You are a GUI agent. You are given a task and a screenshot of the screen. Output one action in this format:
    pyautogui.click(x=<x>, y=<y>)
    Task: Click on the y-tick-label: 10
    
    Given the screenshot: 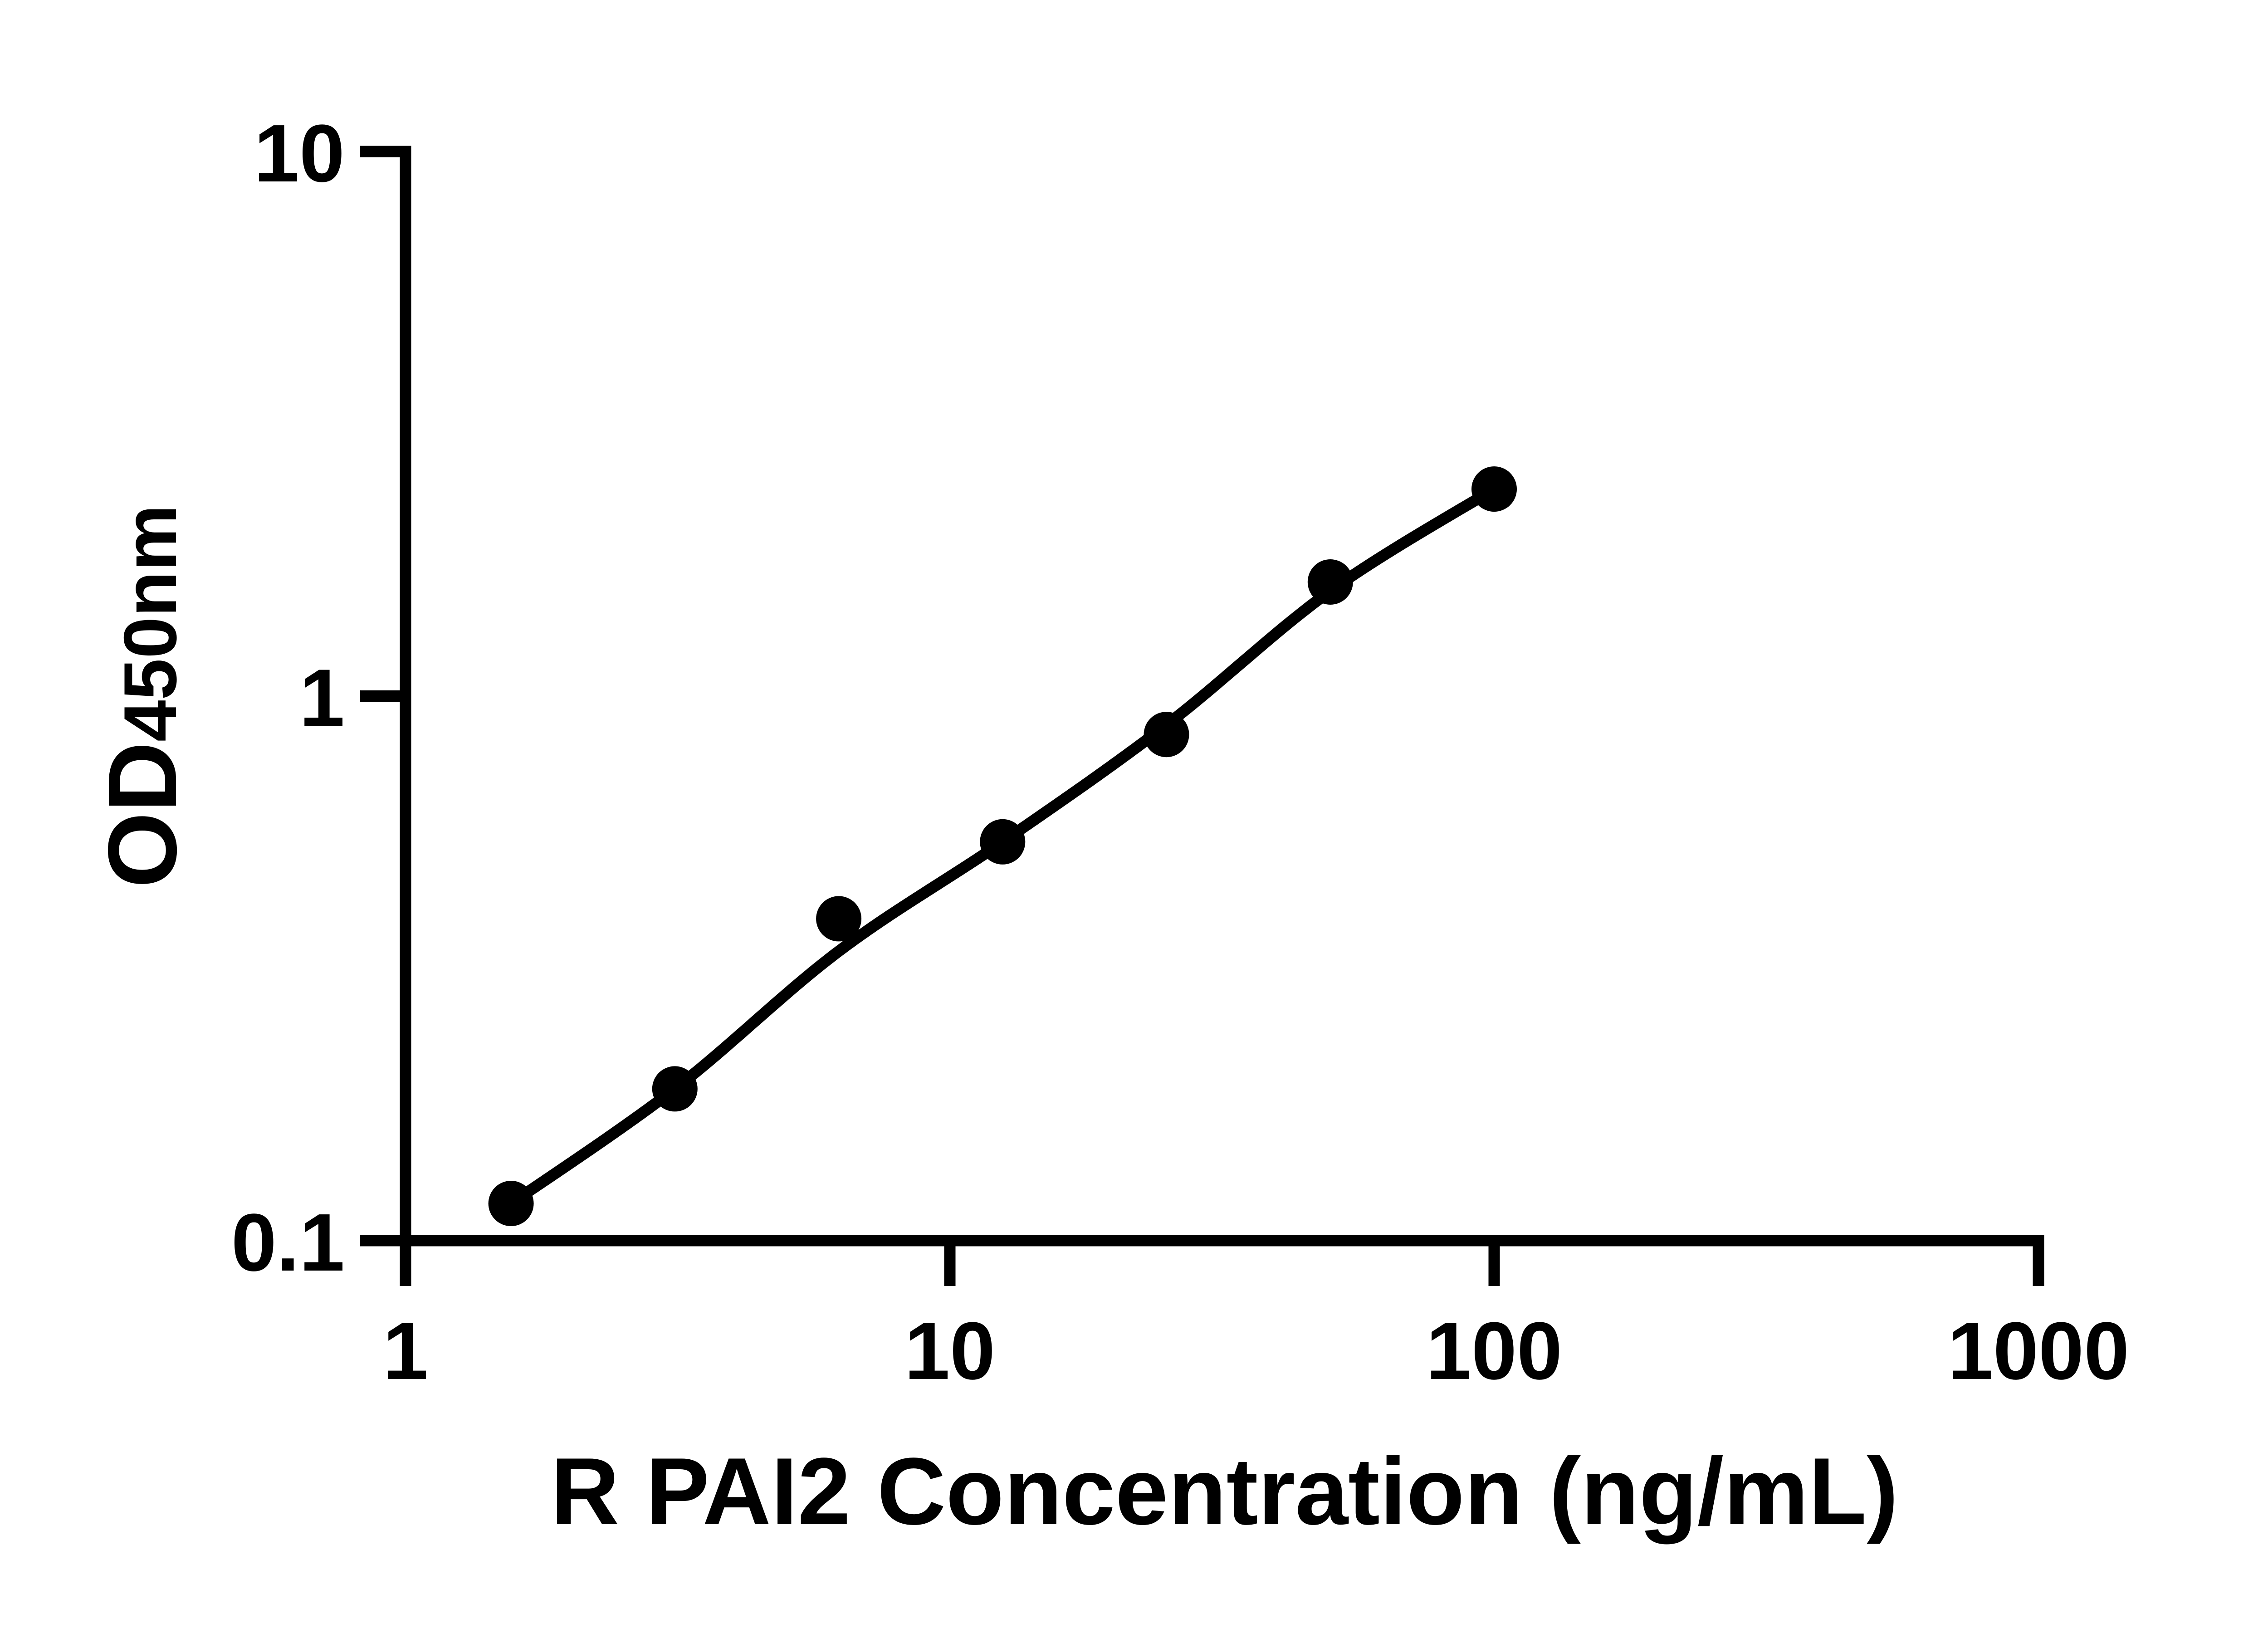 What is the action you would take?
    pyautogui.click(x=299, y=153)
    